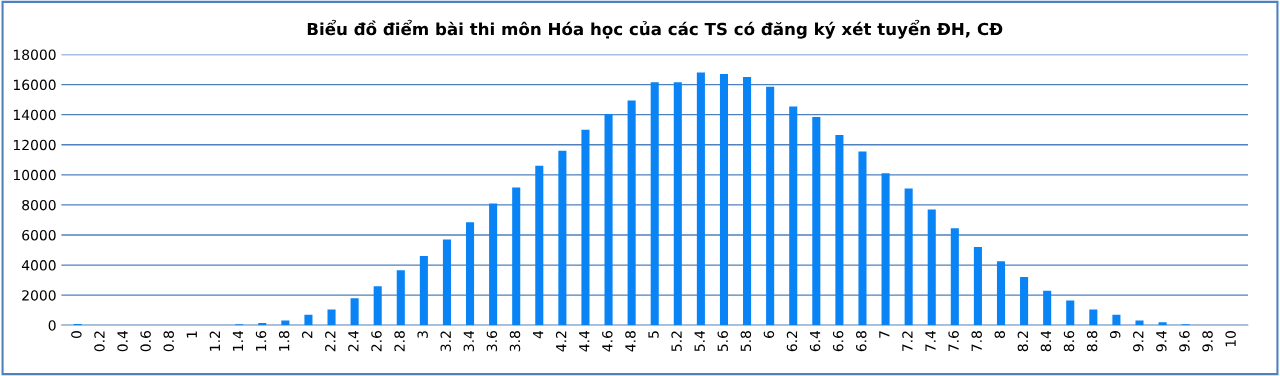 Image resolution: width=1280 pixels, height=376 pixels. What do you see at coordinates (515, 341) in the screenshot?
I see `x-tick-label: 3.8` at bounding box center [515, 341].